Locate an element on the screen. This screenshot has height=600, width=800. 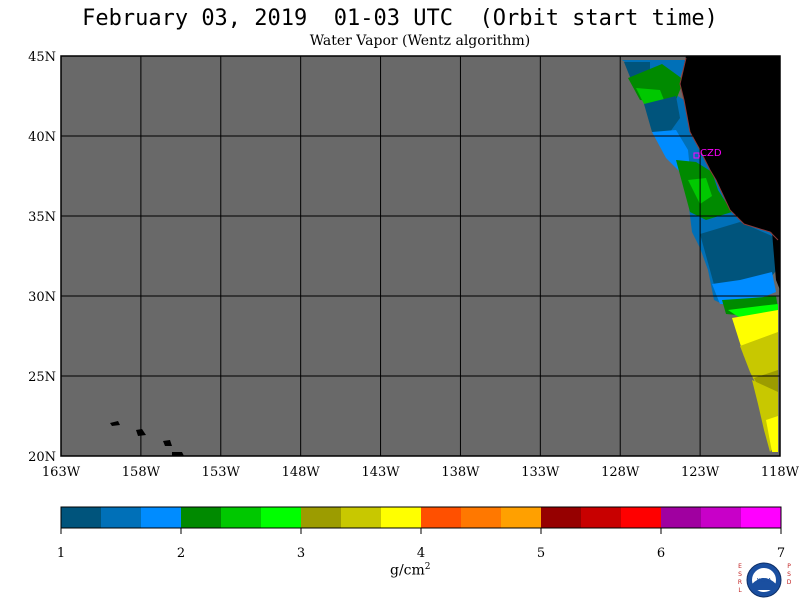
longitude-label: 143W is located at coordinates (380, 472).